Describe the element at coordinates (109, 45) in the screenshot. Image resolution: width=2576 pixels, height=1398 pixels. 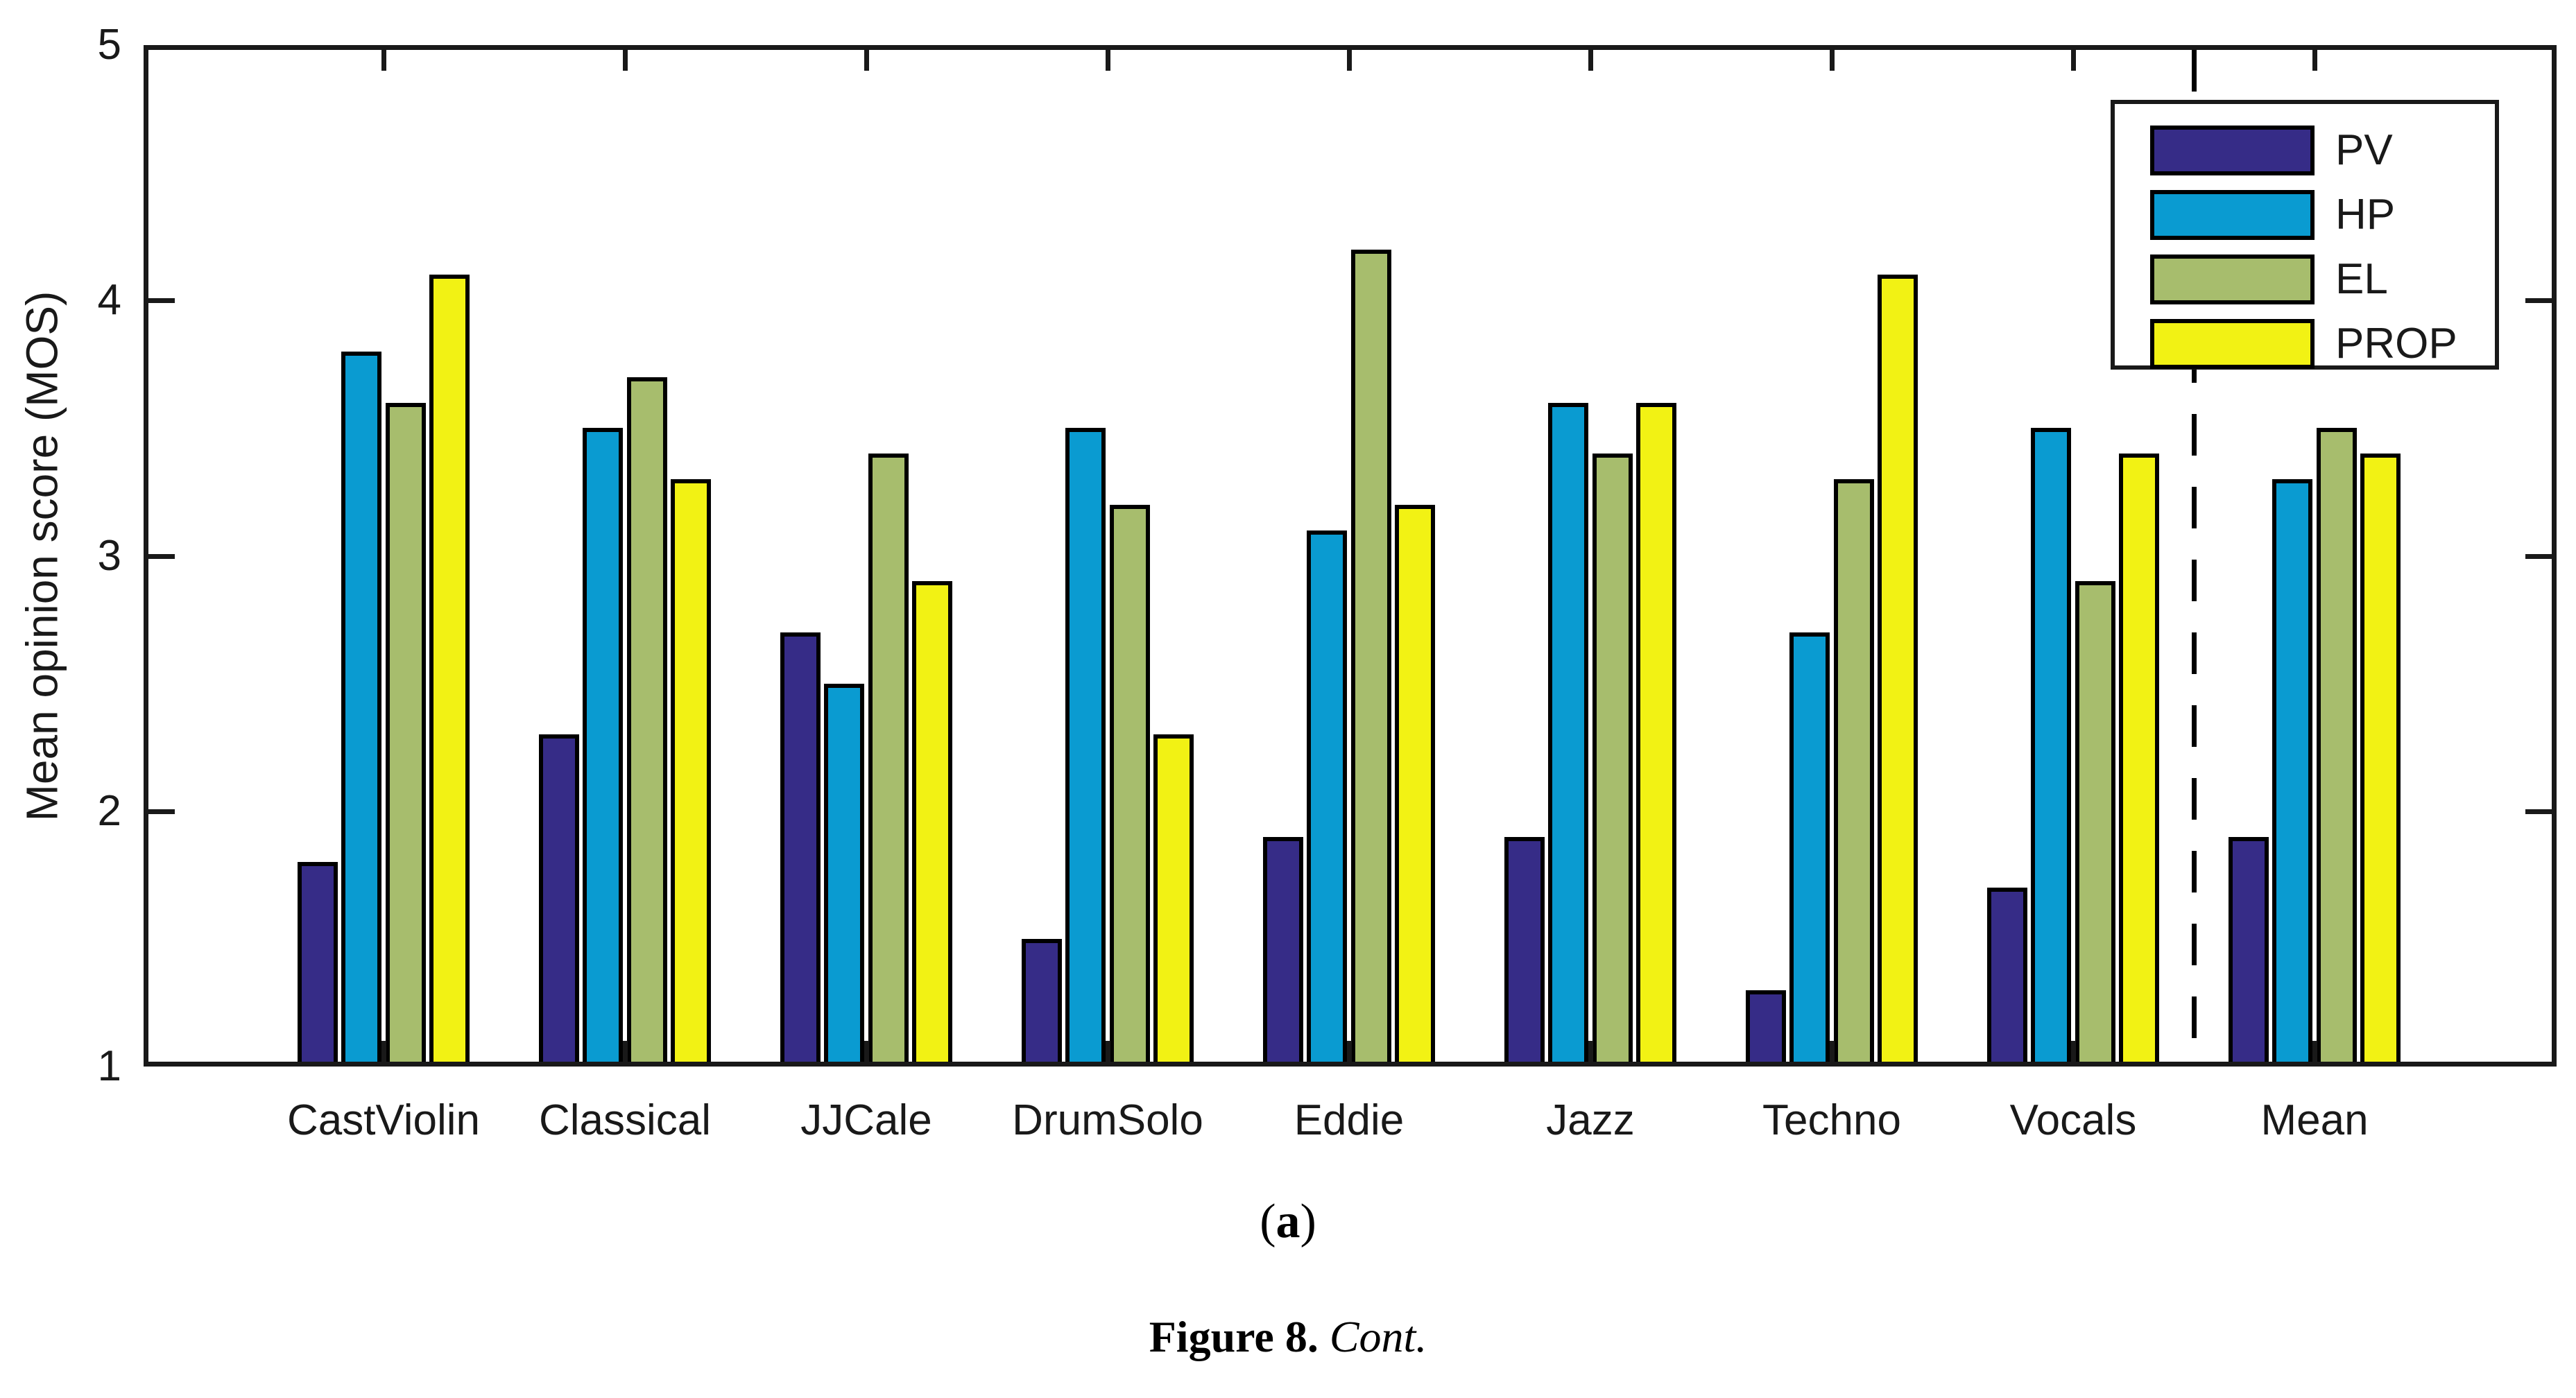
I see `y-tick-label: 5` at that location.